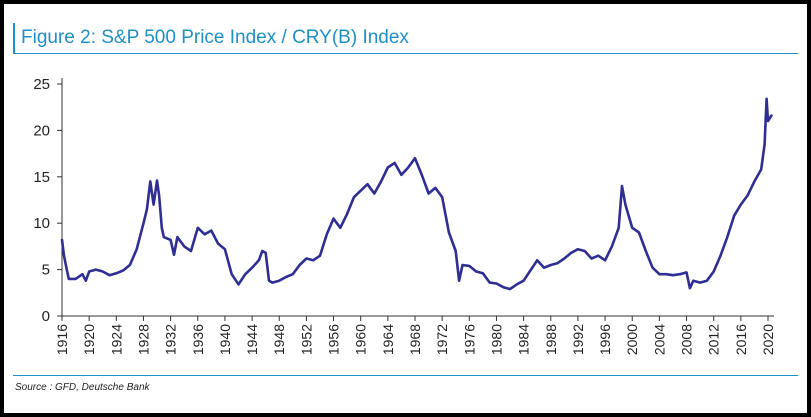  What do you see at coordinates (41, 84) in the screenshot?
I see `y-tick-label: 25` at bounding box center [41, 84].